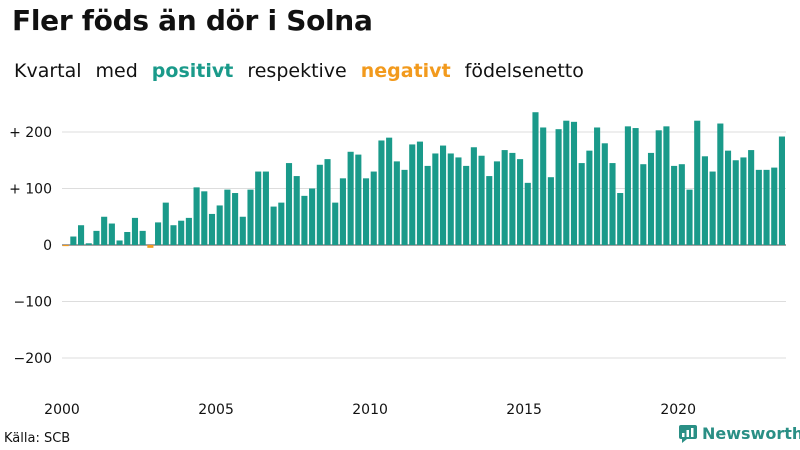  What do you see at coordinates (192, 20) in the screenshot?
I see `chart-title: Fler föds än dör i Solna` at bounding box center [192, 20].